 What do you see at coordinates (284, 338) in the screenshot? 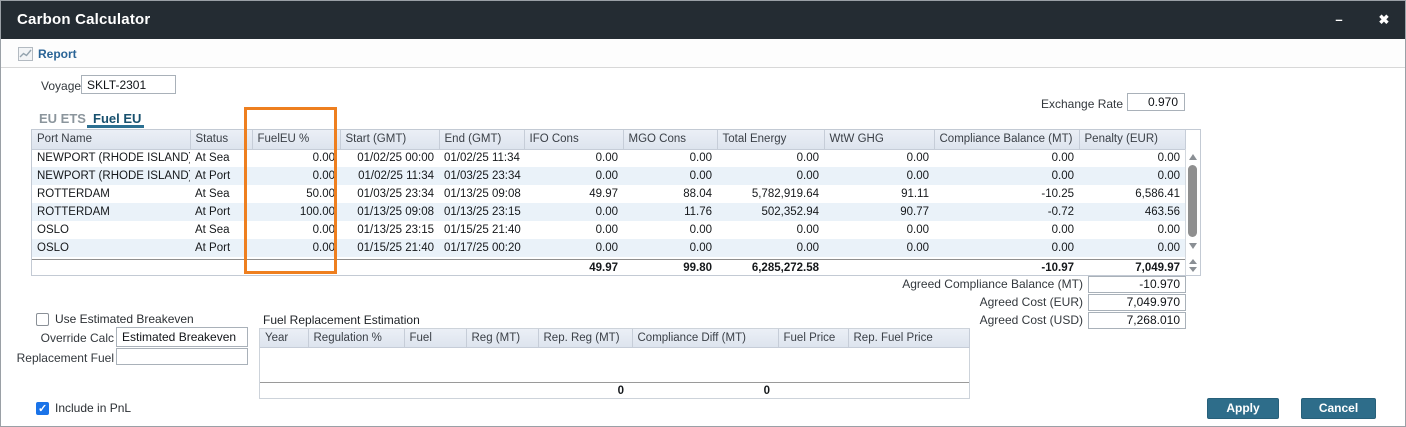
I see `fre-col-year: Year` at bounding box center [284, 338].